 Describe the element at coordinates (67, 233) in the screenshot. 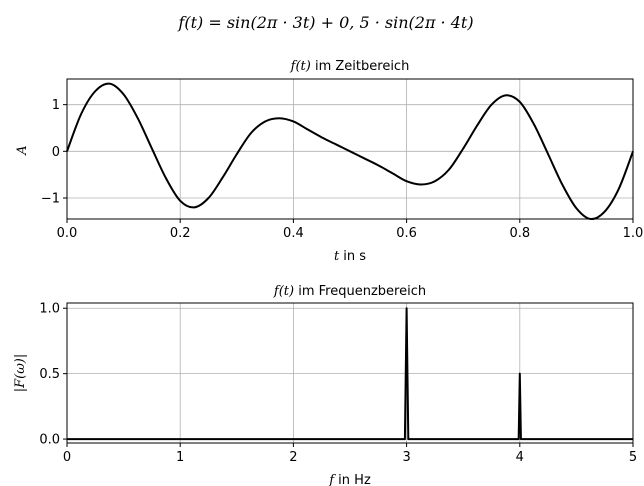

I see `time-xtick-label: 0.0` at that location.